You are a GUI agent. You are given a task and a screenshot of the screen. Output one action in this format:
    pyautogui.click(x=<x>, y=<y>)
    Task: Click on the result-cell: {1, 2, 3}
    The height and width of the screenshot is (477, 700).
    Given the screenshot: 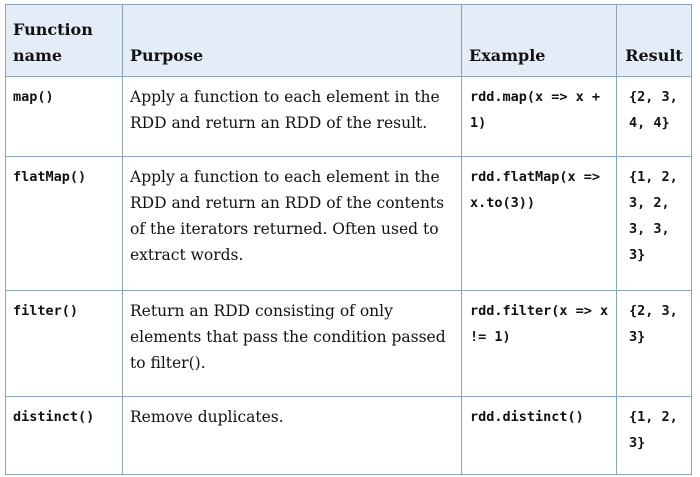 What is the action you would take?
    pyautogui.click(x=654, y=435)
    